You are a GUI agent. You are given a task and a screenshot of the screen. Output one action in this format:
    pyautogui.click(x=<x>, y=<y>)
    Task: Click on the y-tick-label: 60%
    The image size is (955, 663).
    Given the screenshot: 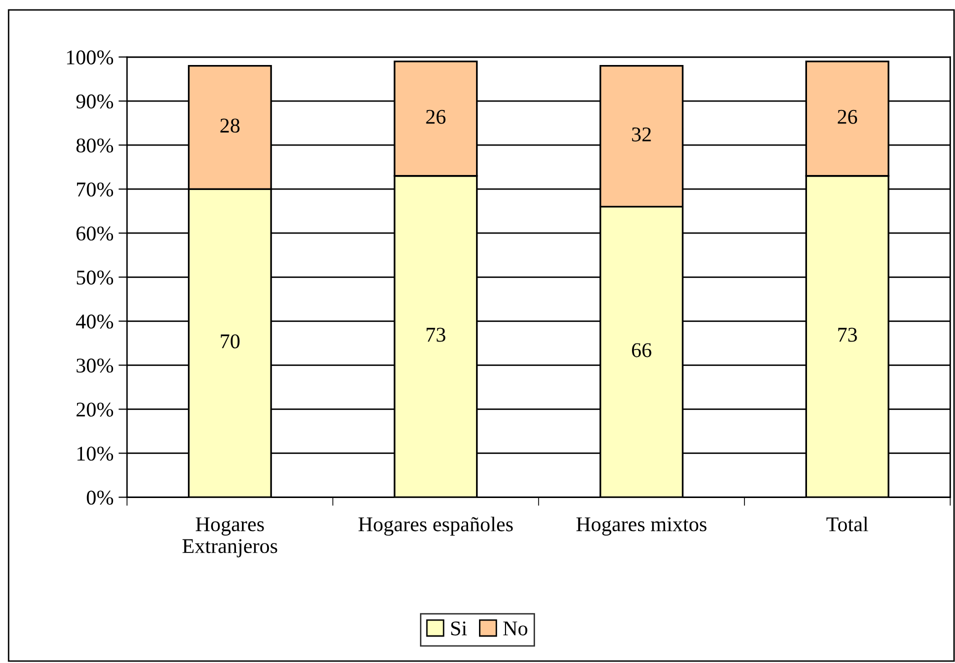 What is the action you would take?
    pyautogui.click(x=95, y=233)
    